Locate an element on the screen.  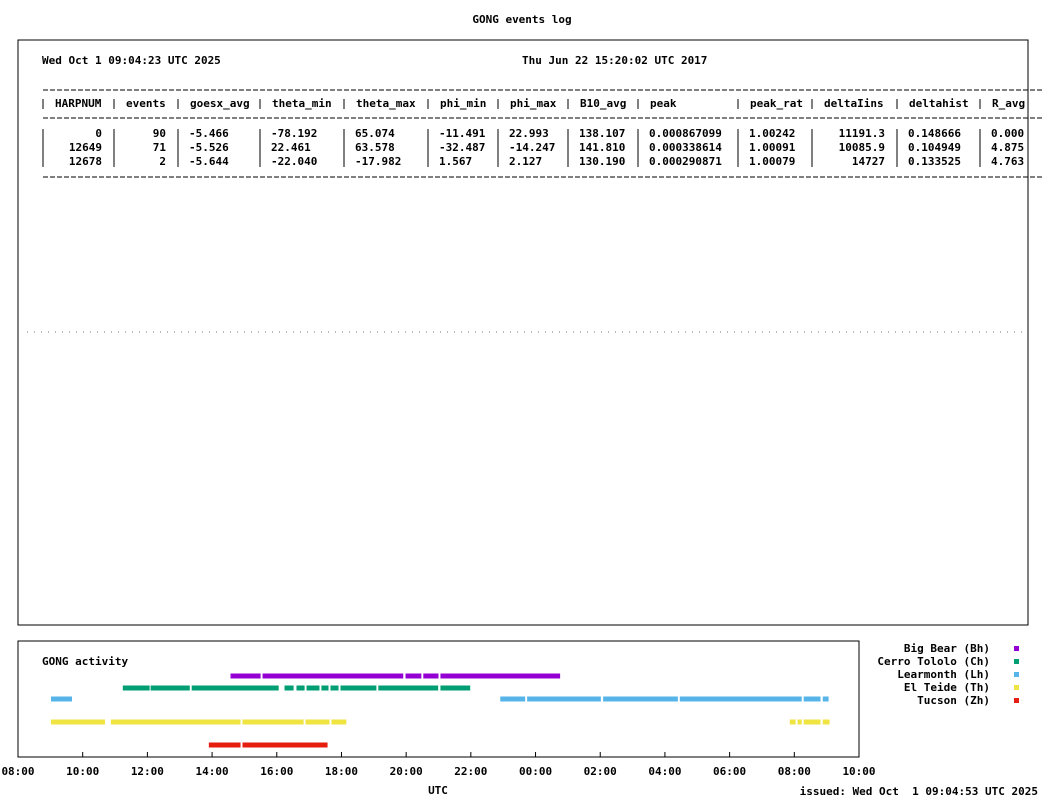
table-cell: 0.000338614 is located at coordinates (685, 147).